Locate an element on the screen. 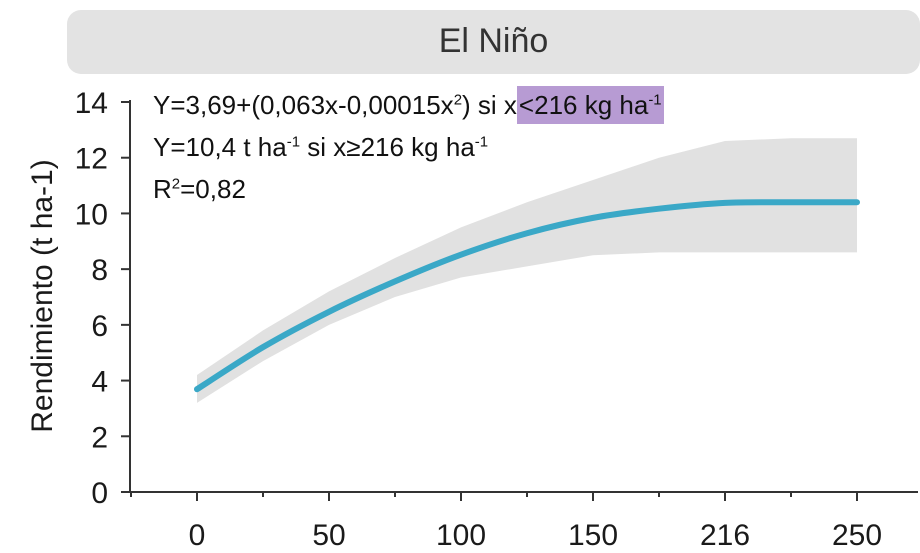  y-tick-label: 10 is located at coordinates (91, 214).